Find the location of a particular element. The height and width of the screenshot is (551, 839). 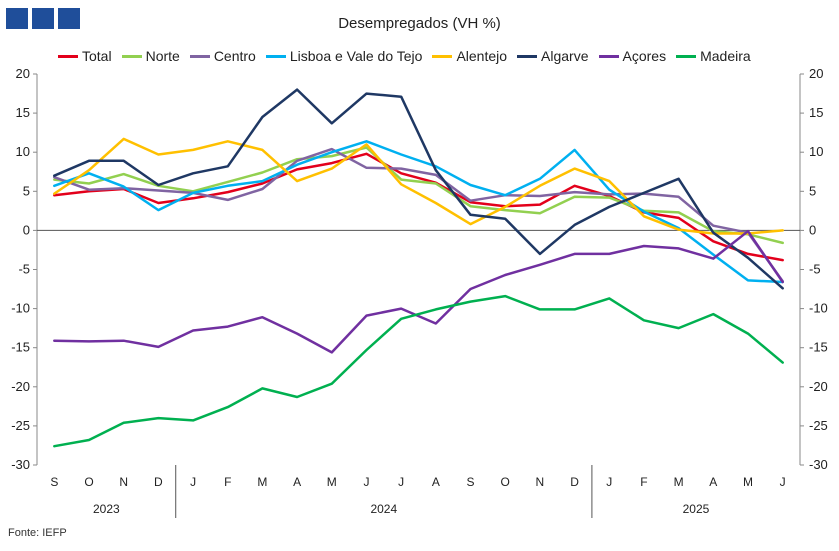

y-tick-label-left: -30 is located at coordinates (20, 464).